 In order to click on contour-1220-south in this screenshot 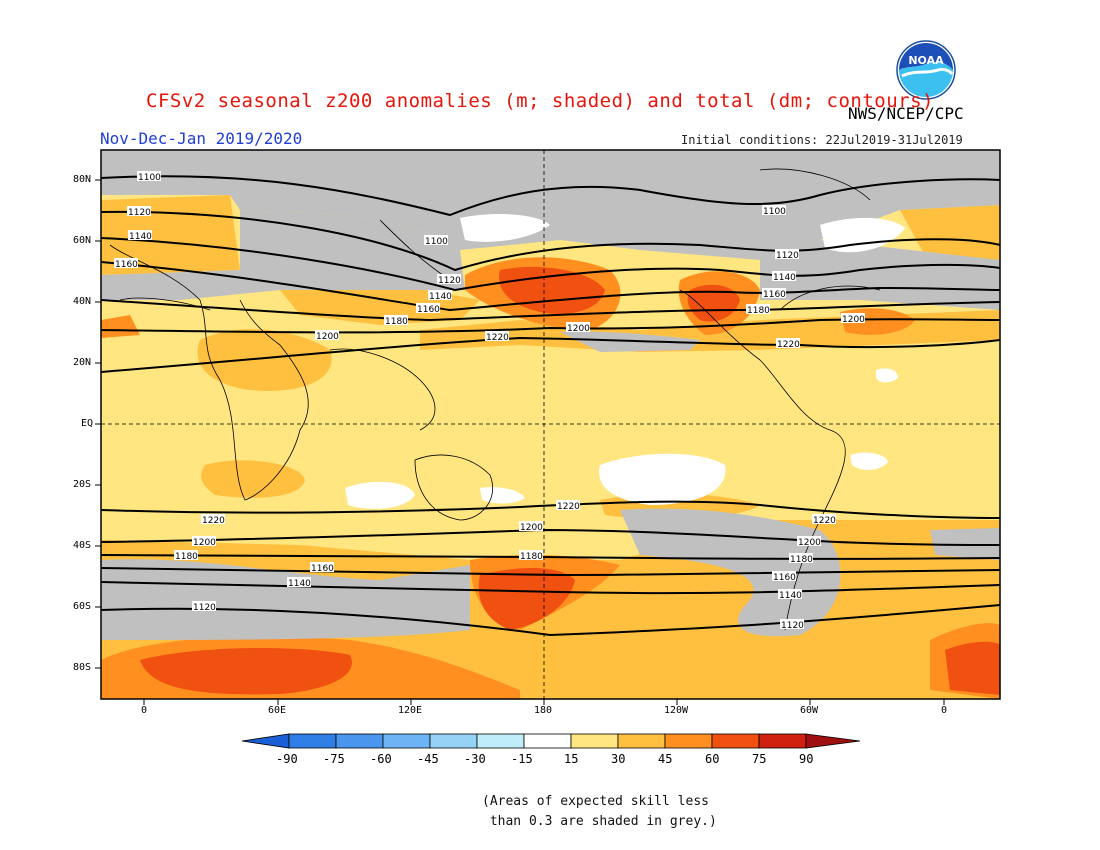, I will do `click(550, 509)`.